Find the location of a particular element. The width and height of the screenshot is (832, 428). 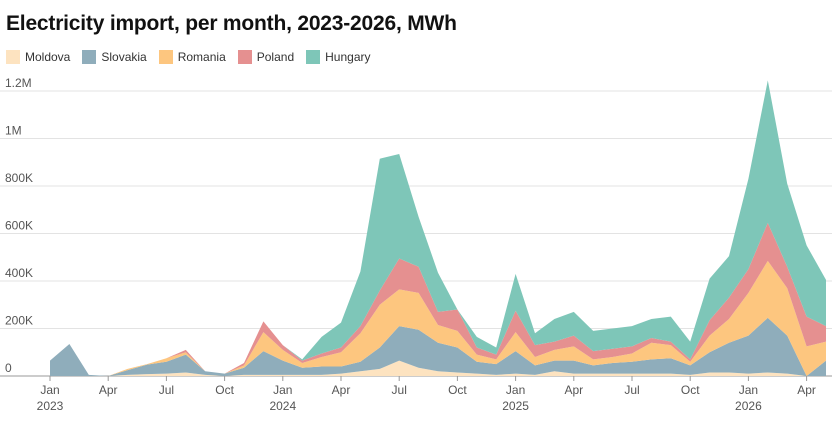

legend-item-romania: Romania is located at coordinates (192, 57).